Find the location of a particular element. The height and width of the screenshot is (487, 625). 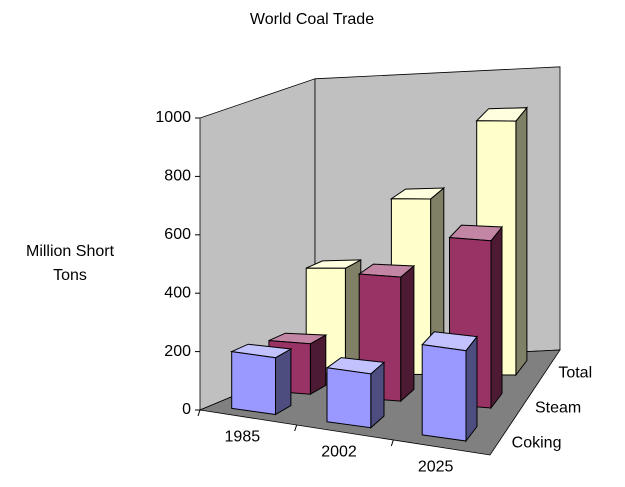

y-tick-label: 200 is located at coordinates (177, 351).